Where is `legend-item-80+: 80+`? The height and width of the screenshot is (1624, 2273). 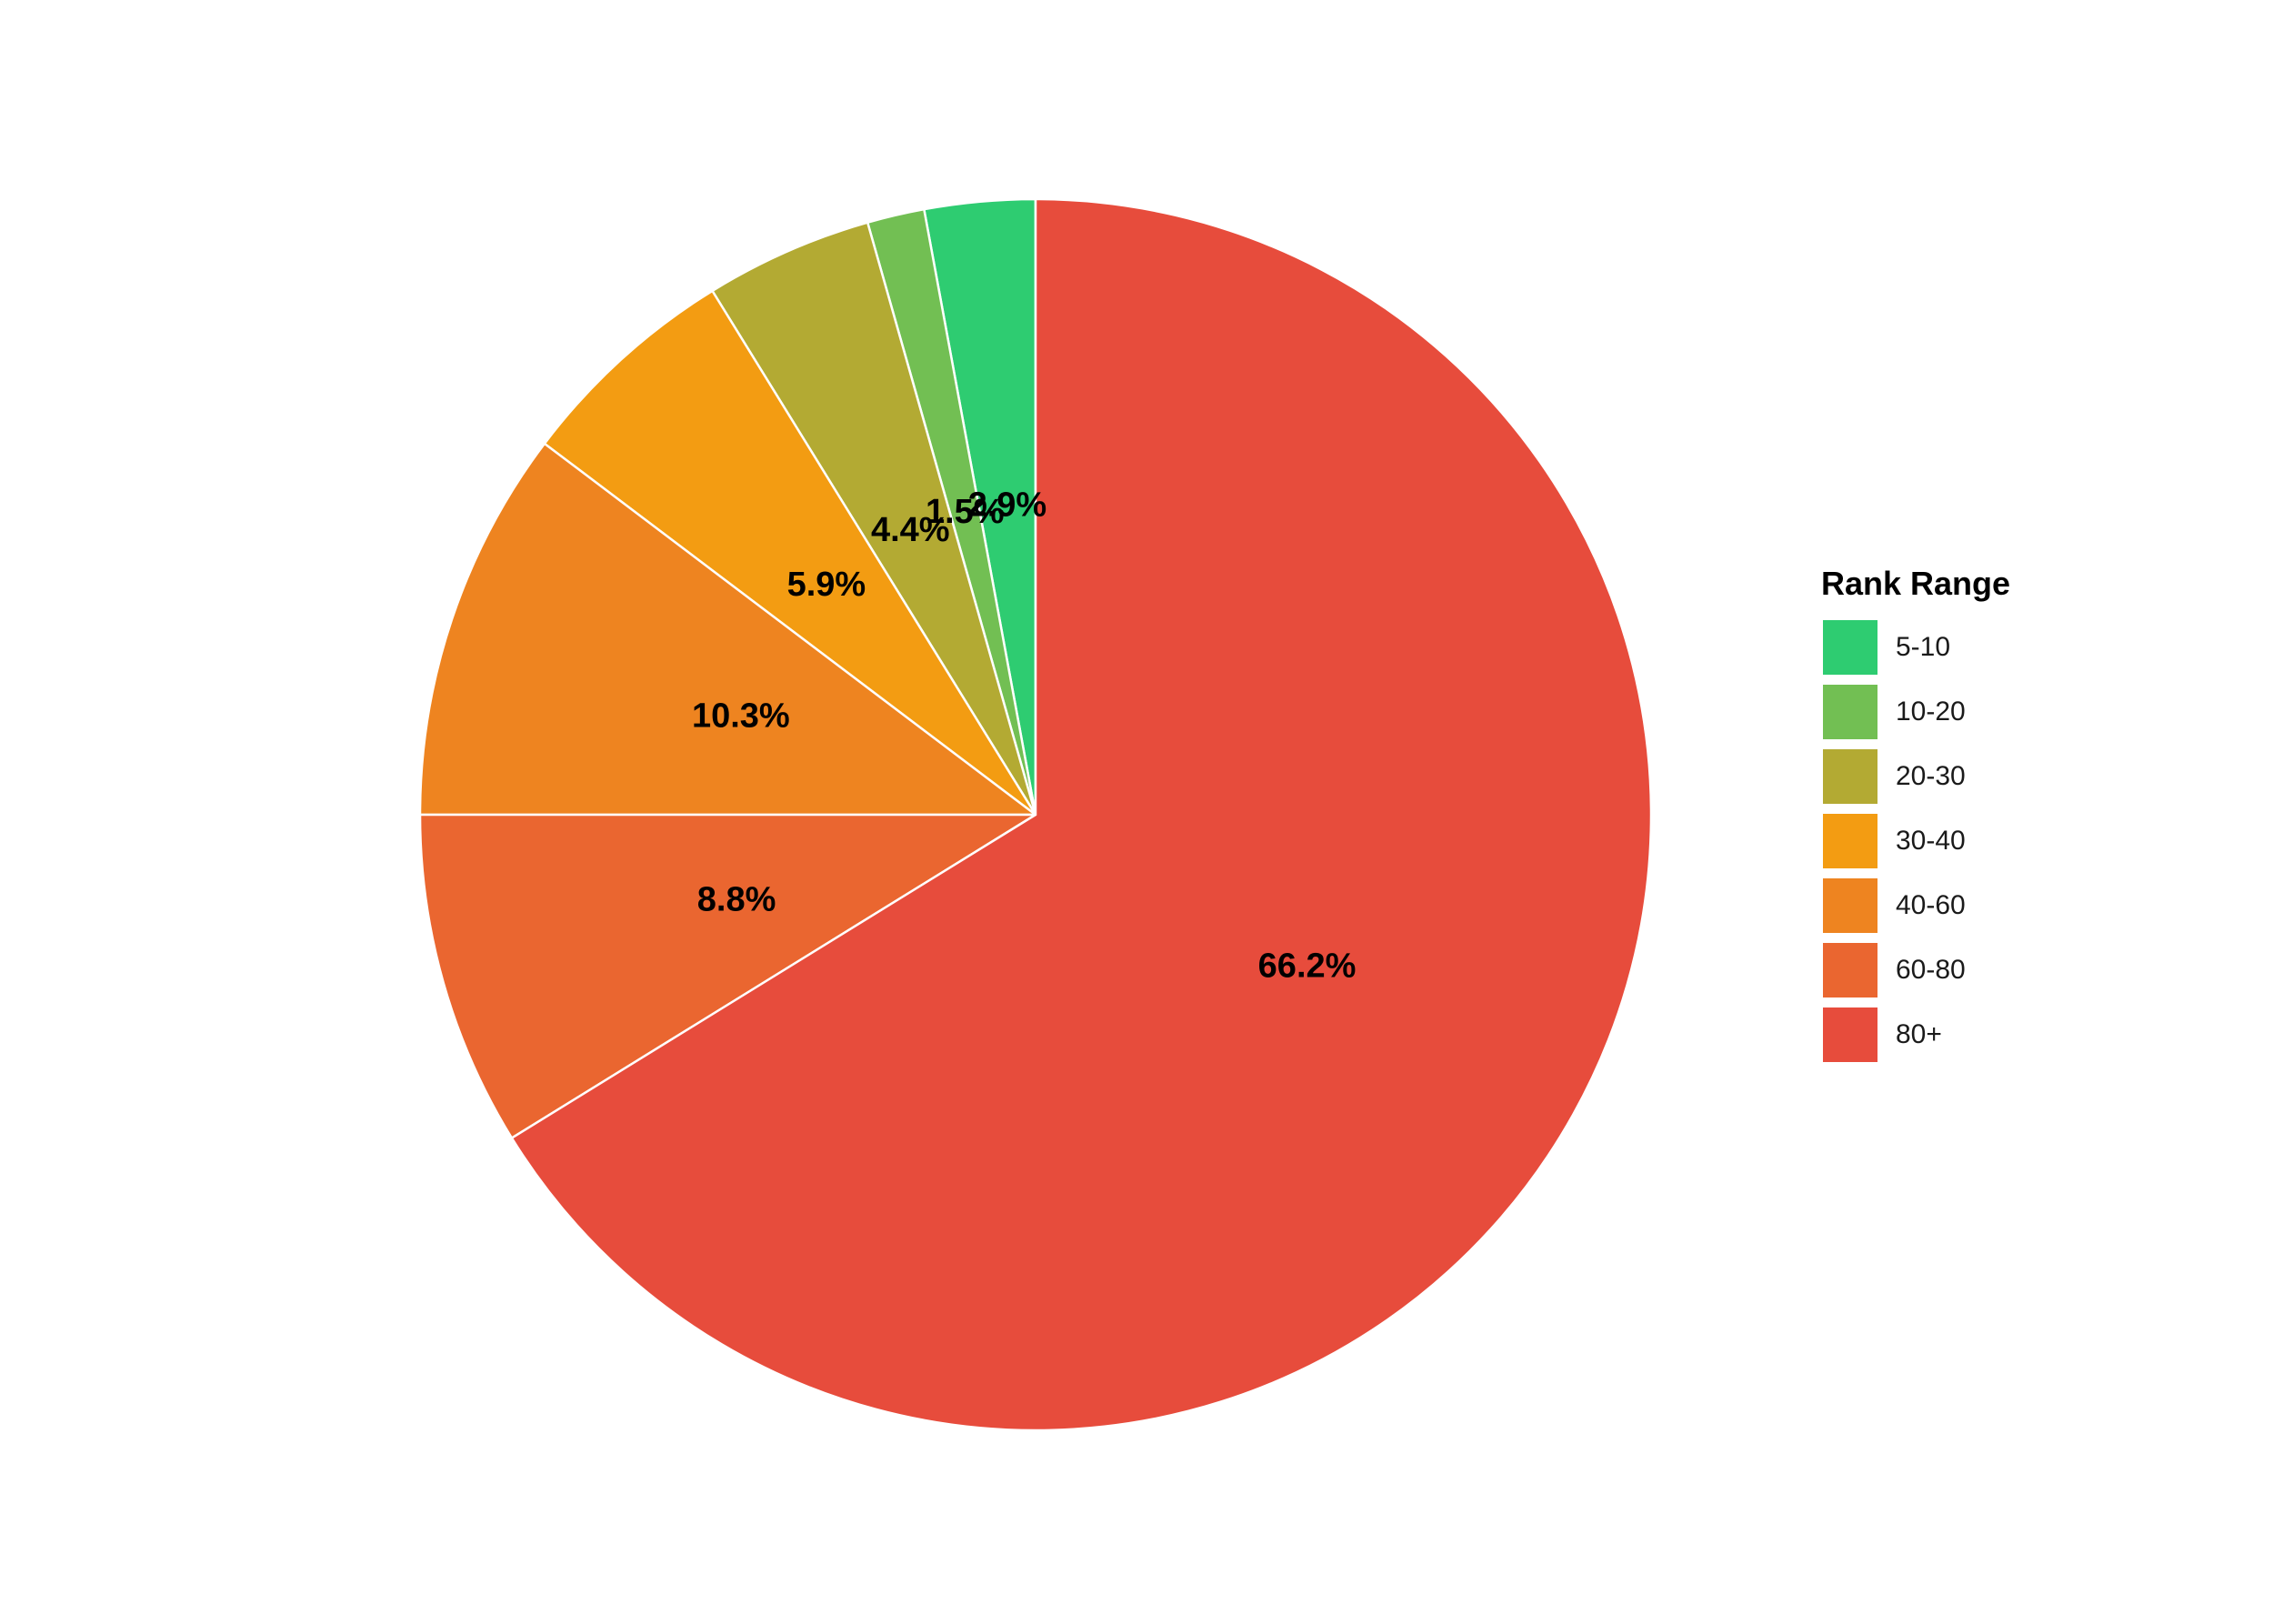 legend-item-80+: 80+ is located at coordinates (1915, 1034).